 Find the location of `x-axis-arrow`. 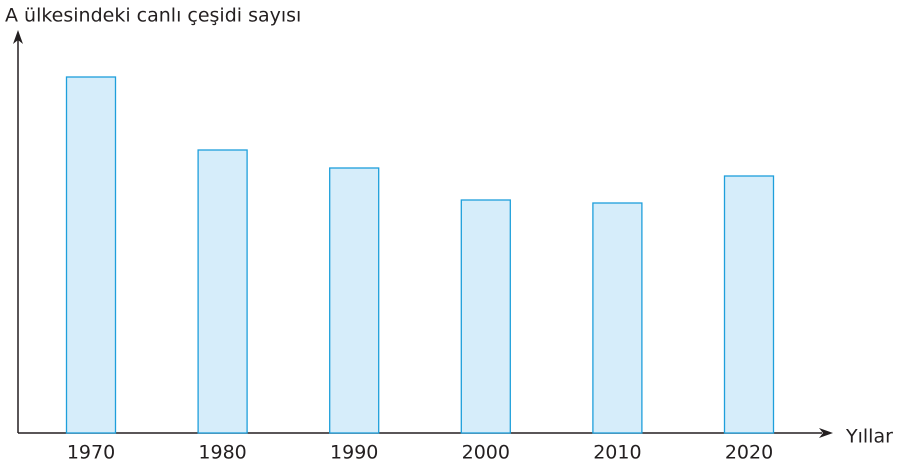

x-axis-arrow is located at coordinates (826, 433).